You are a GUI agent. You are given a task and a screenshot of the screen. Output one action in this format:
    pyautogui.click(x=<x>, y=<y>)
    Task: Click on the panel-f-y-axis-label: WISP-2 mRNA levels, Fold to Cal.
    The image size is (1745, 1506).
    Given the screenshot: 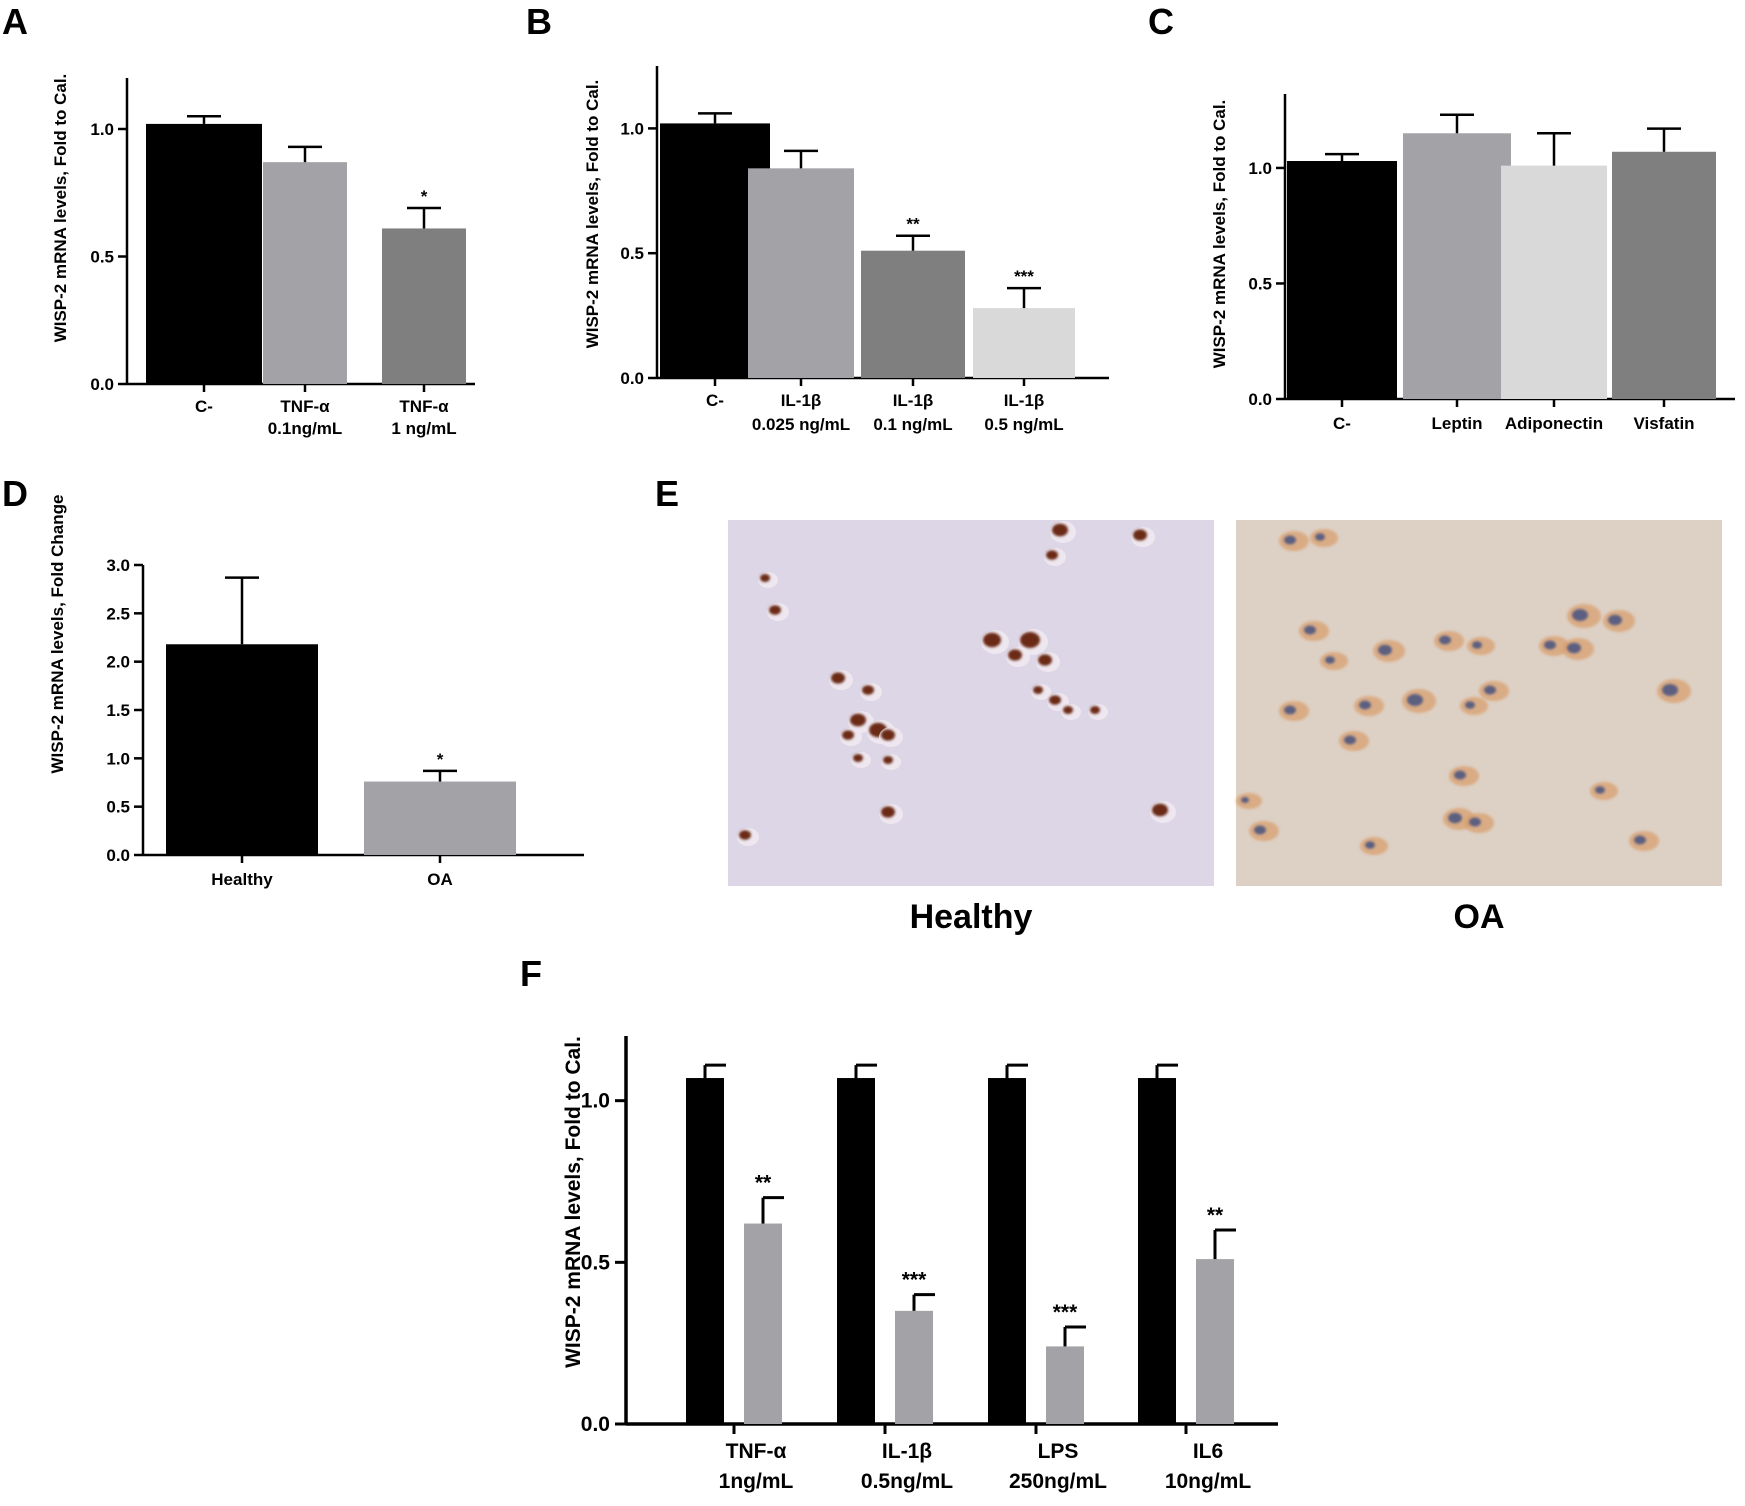 What is the action you would take?
    pyautogui.click(x=573, y=1202)
    